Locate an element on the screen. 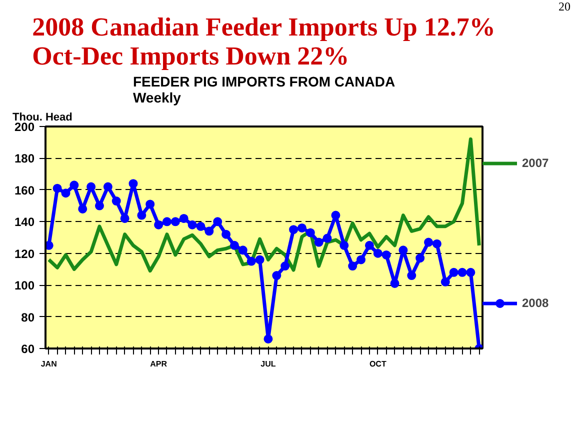 The height and width of the screenshot is (442, 588). x-tick-label: APR is located at coordinates (159, 364).